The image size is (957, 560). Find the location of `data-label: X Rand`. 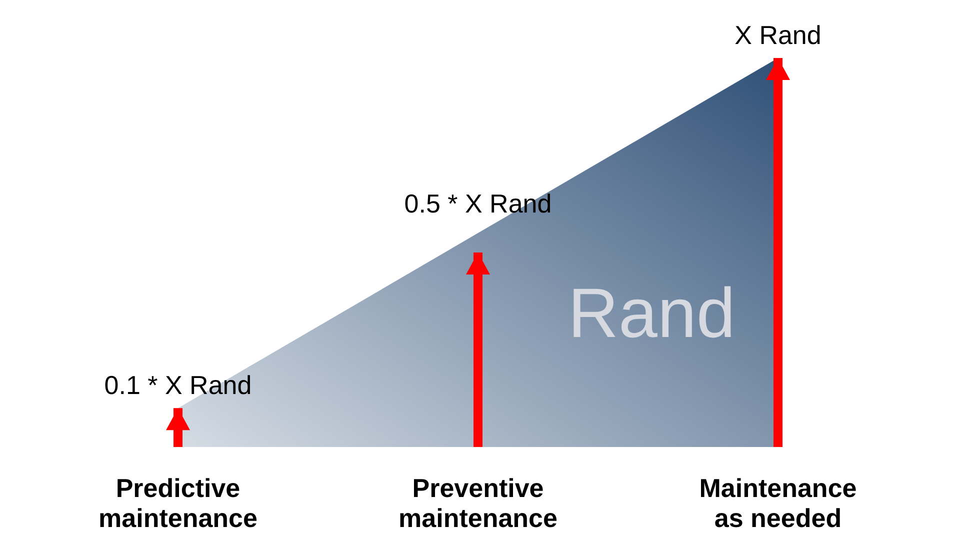

data-label: X Rand is located at coordinates (778, 35).